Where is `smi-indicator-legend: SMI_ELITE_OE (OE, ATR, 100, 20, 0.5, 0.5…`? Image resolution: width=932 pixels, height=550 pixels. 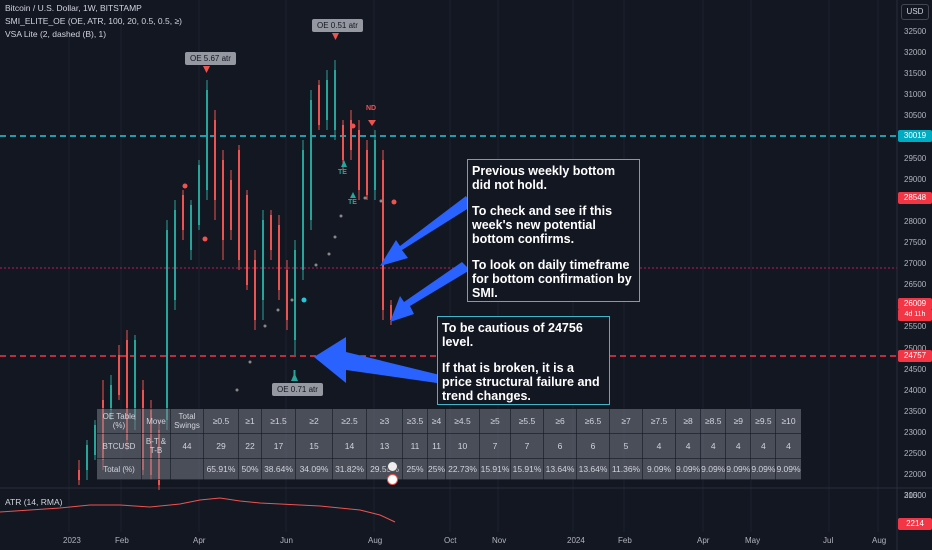 smi-indicator-legend: SMI_ELITE_OE (OE, ATR, 100, 20, 0.5, 0.5… is located at coordinates (93, 21).